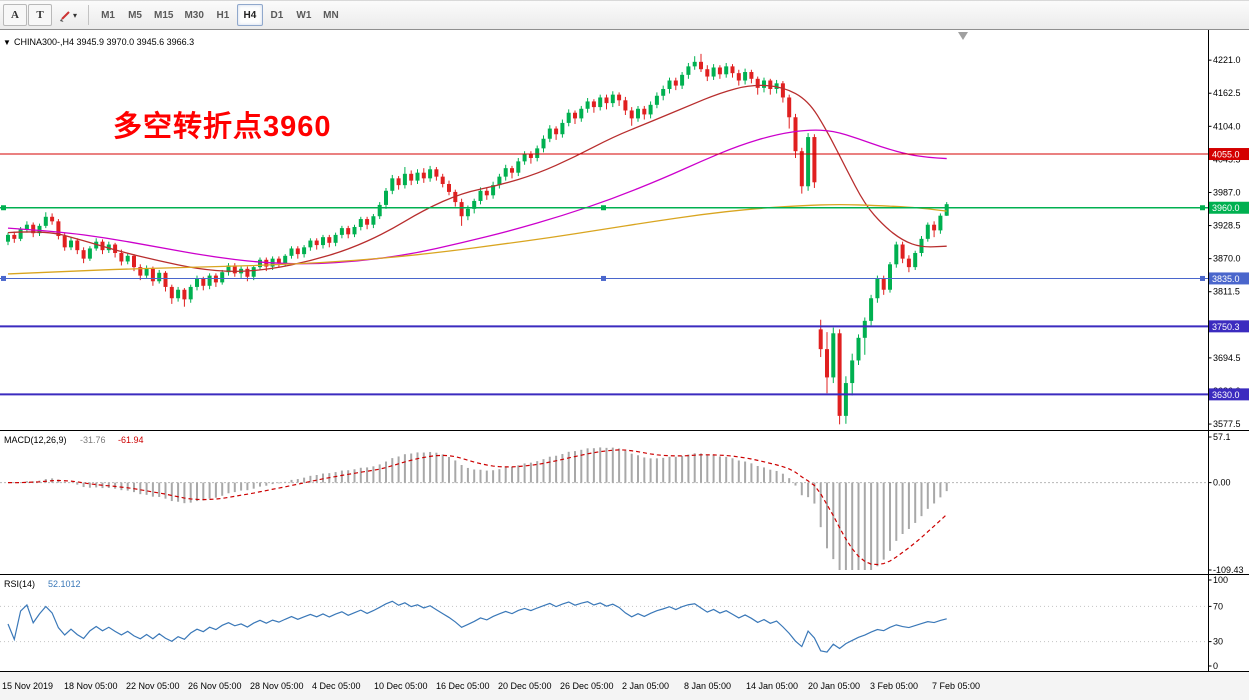 This screenshot has width=1249, height=700. I want to click on timeframe-m30: M30, so click(193, 15).